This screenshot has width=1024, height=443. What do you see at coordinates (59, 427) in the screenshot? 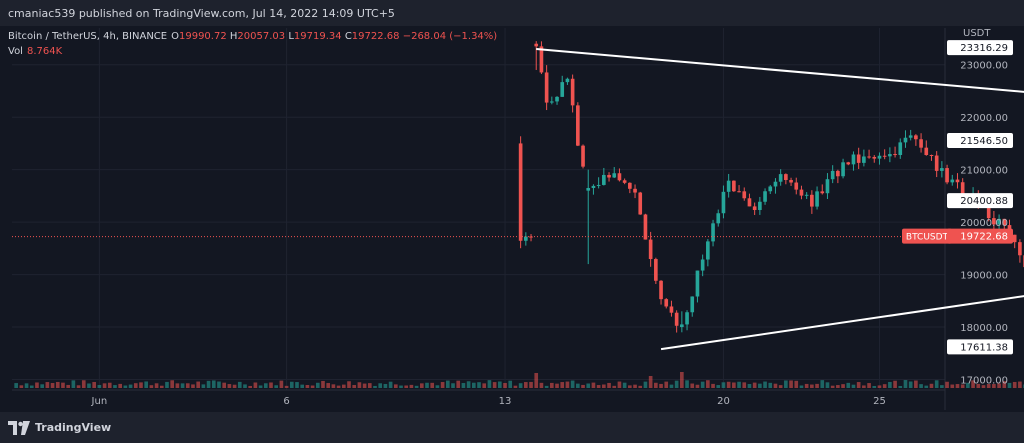
I see `tradingview-brand: TradingView` at bounding box center [59, 427].